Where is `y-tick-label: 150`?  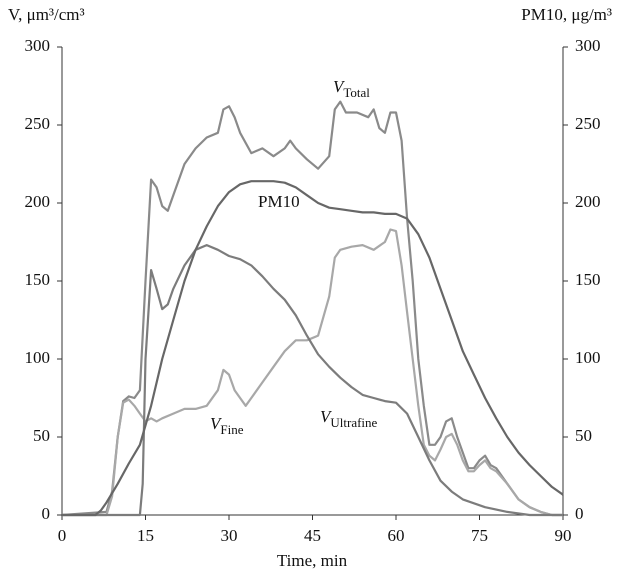 y-tick-label: 150 is located at coordinates (38, 279).